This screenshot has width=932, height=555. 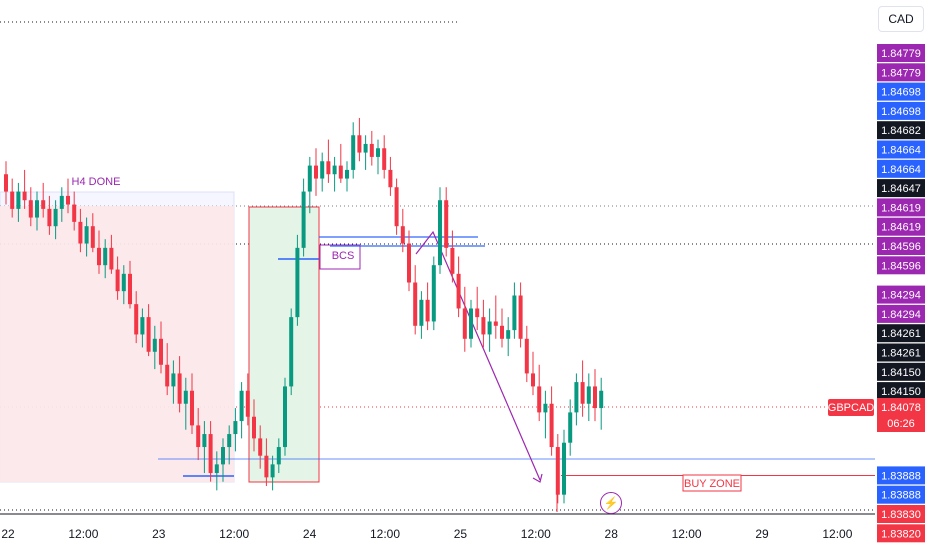 I want to click on price-label: 1.84682, so click(x=901, y=130).